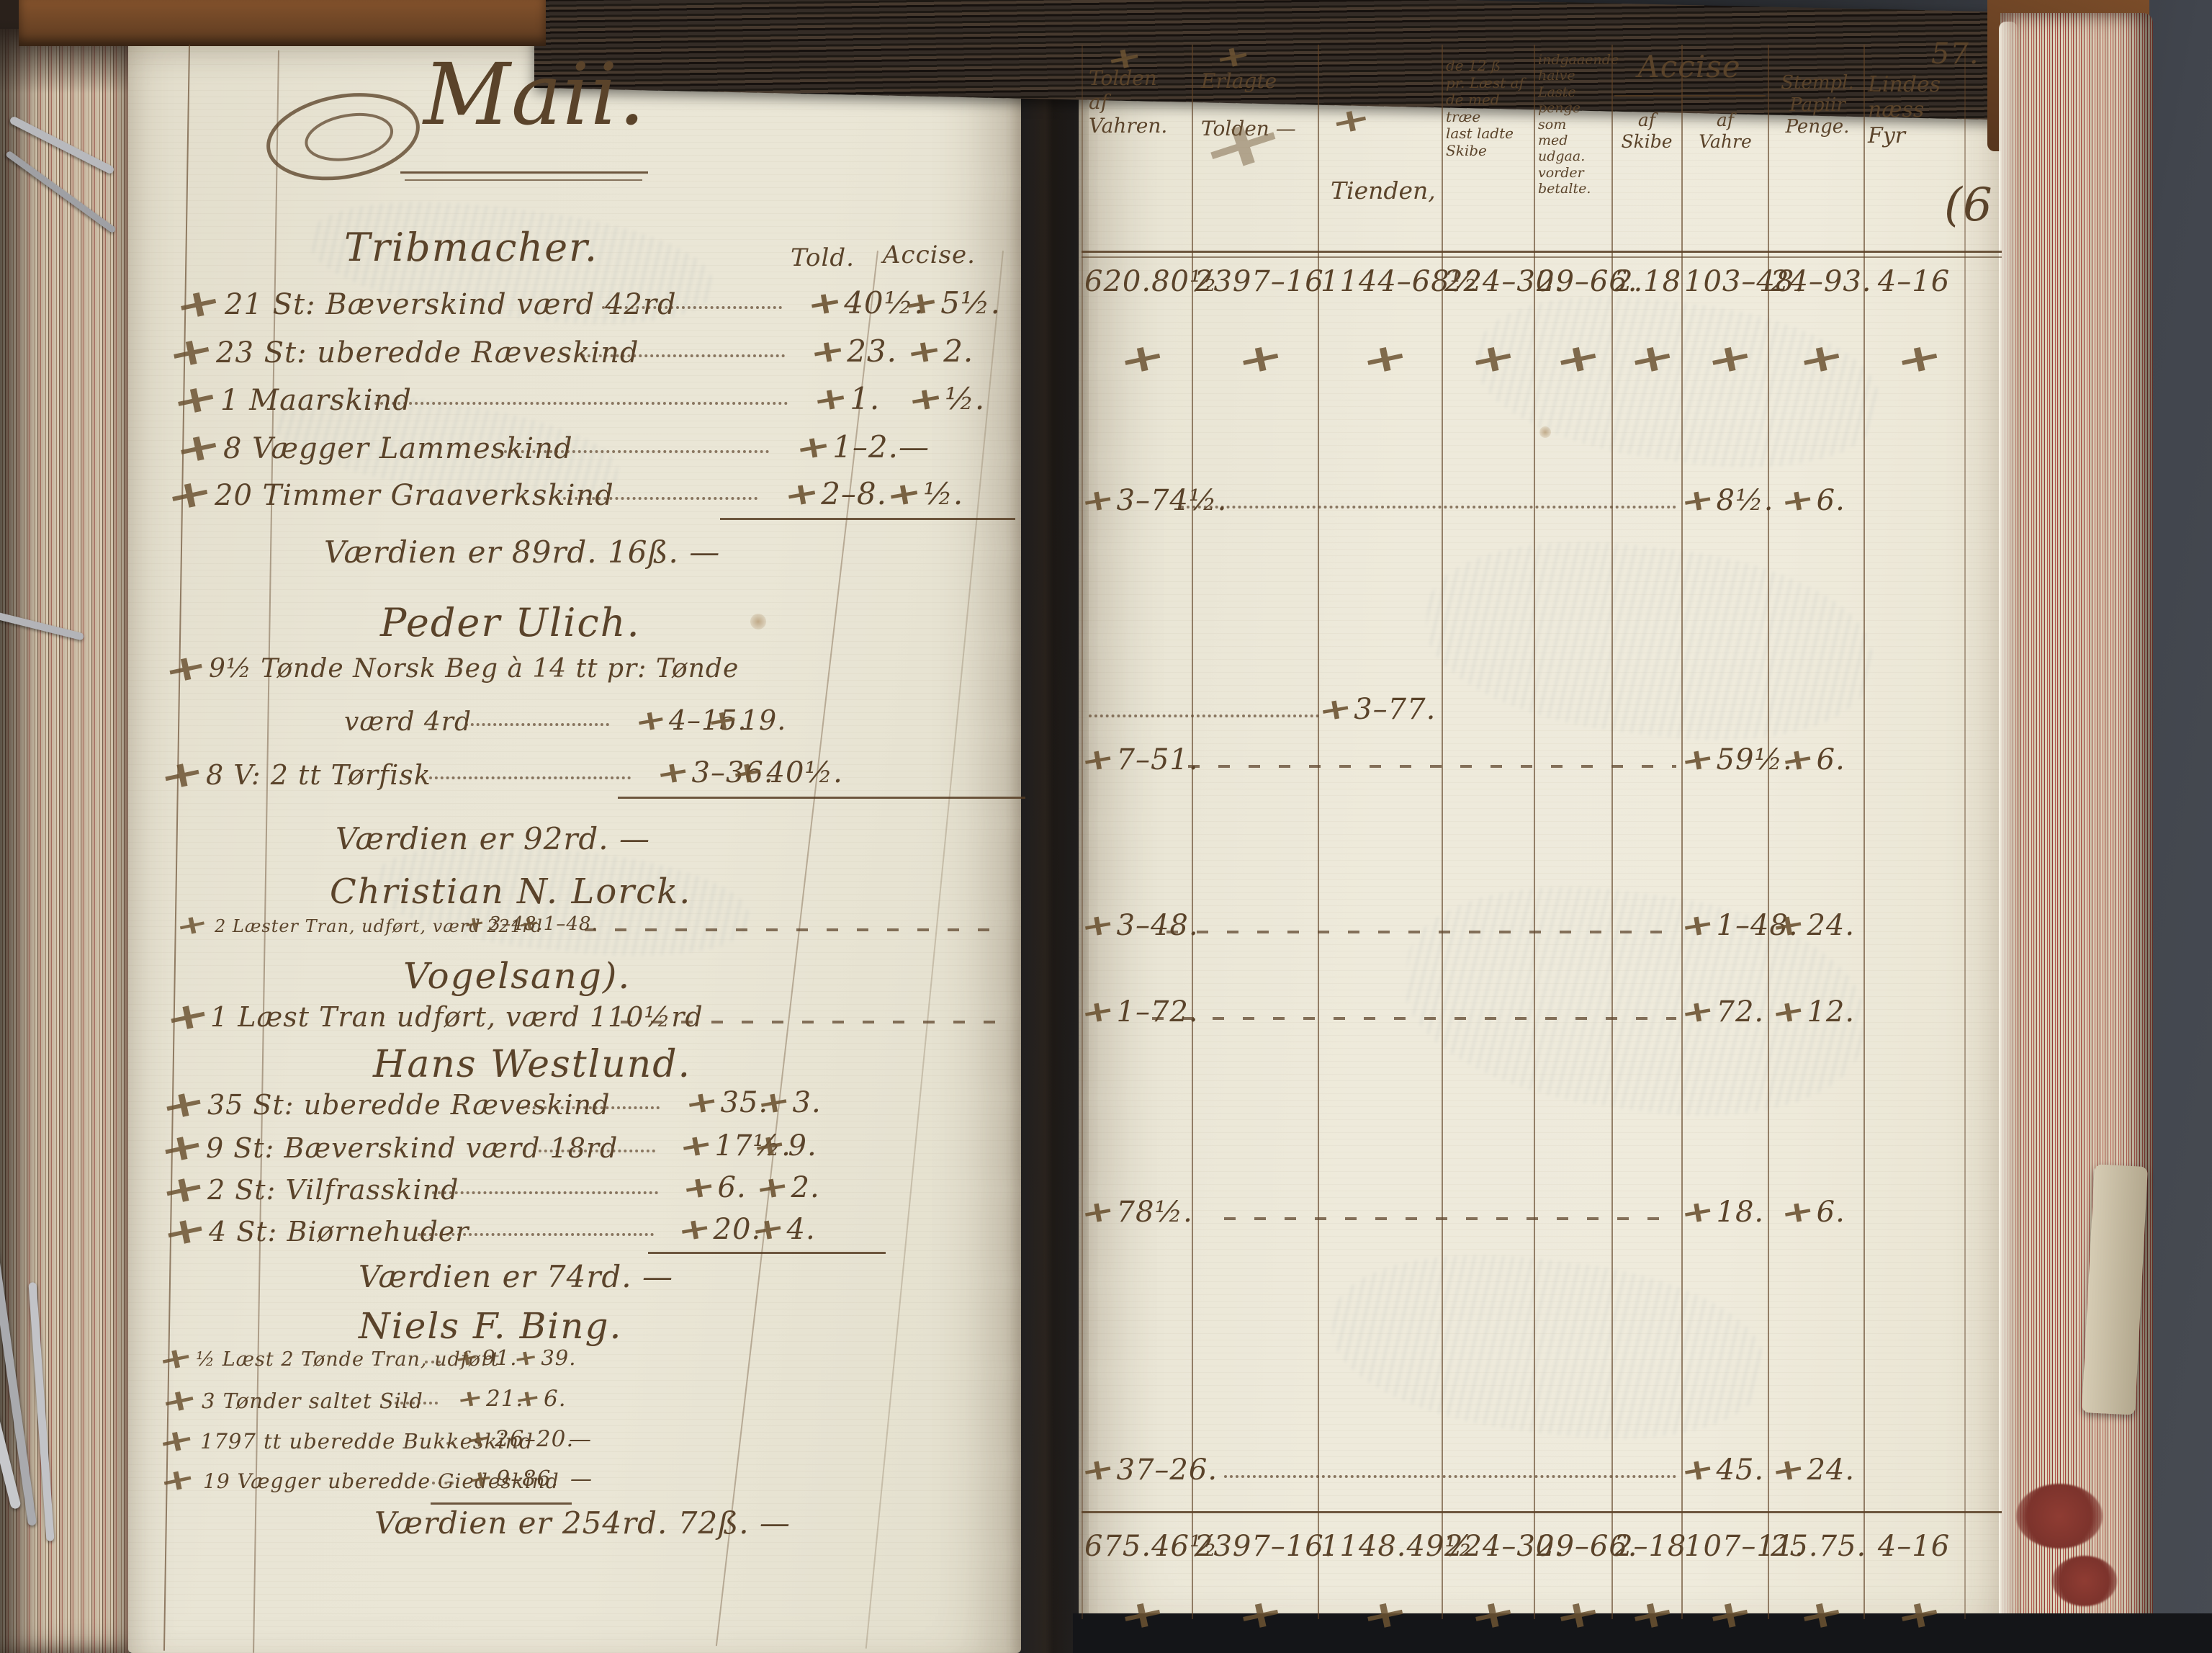 This screenshot has width=2212, height=1653. I want to click on entry-text: 20 Timmer Graaverkskind, so click(414, 495).